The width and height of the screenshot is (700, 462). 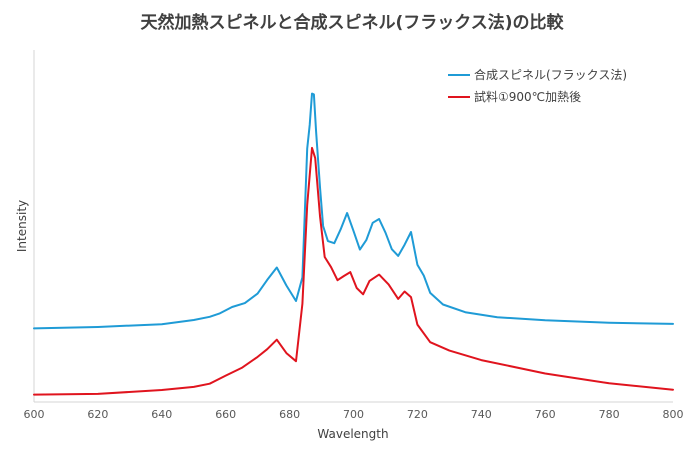 What do you see at coordinates (289, 414) in the screenshot?
I see `x-tick-label: 680` at bounding box center [289, 414].